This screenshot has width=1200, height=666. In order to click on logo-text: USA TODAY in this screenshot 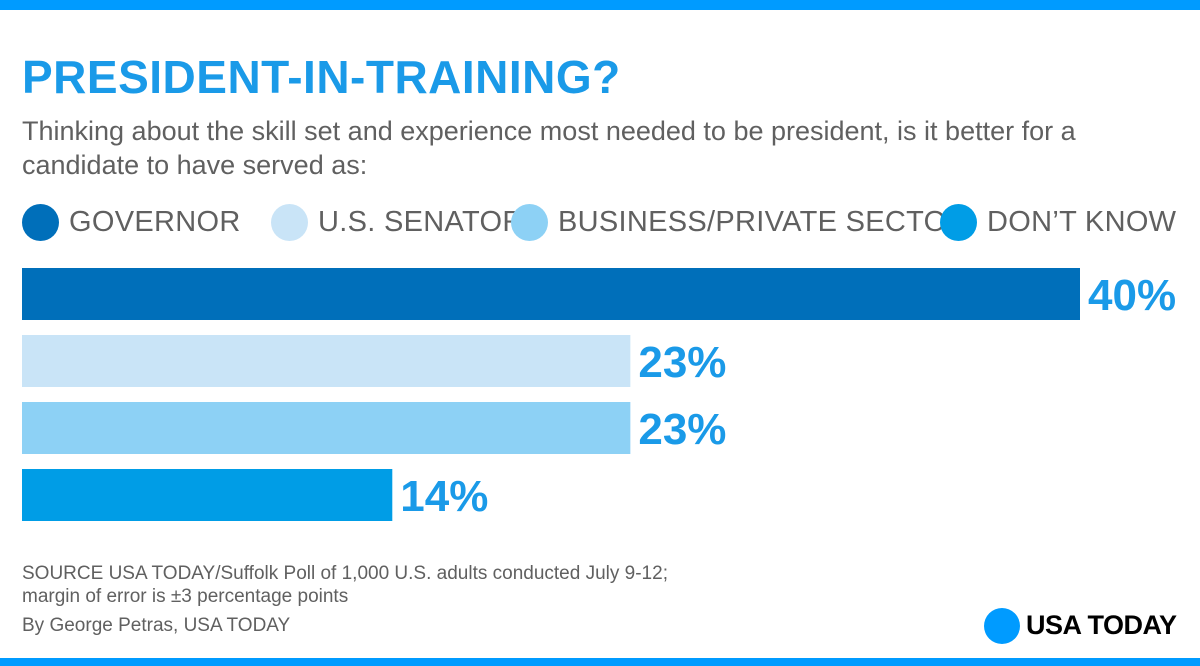, I will do `click(1101, 625)`.